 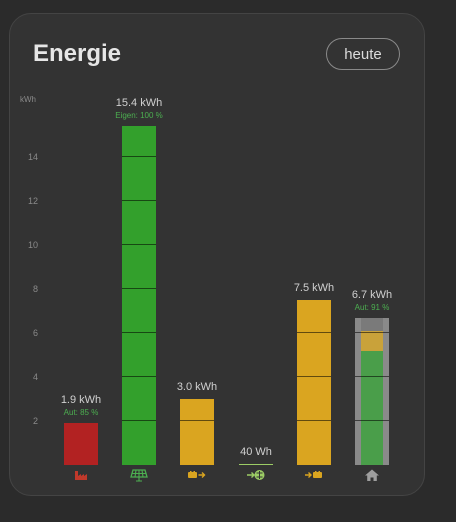 I want to click on card-title: Energie, so click(x=77, y=53).